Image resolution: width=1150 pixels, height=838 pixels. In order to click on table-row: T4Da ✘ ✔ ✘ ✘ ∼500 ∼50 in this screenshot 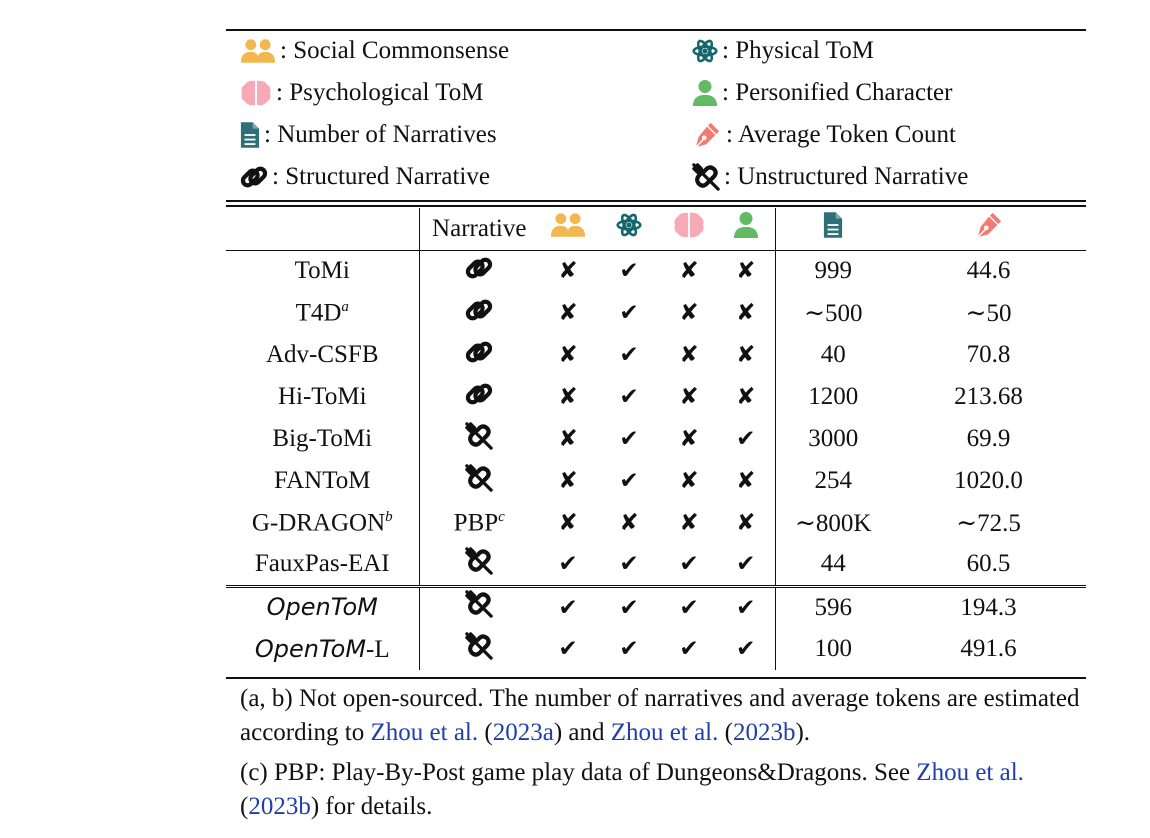, I will do `click(656, 313)`.